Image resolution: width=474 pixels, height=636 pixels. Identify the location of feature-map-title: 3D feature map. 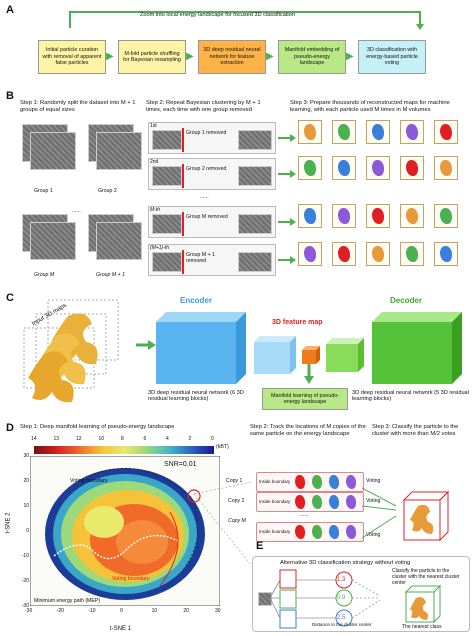
(297, 322).